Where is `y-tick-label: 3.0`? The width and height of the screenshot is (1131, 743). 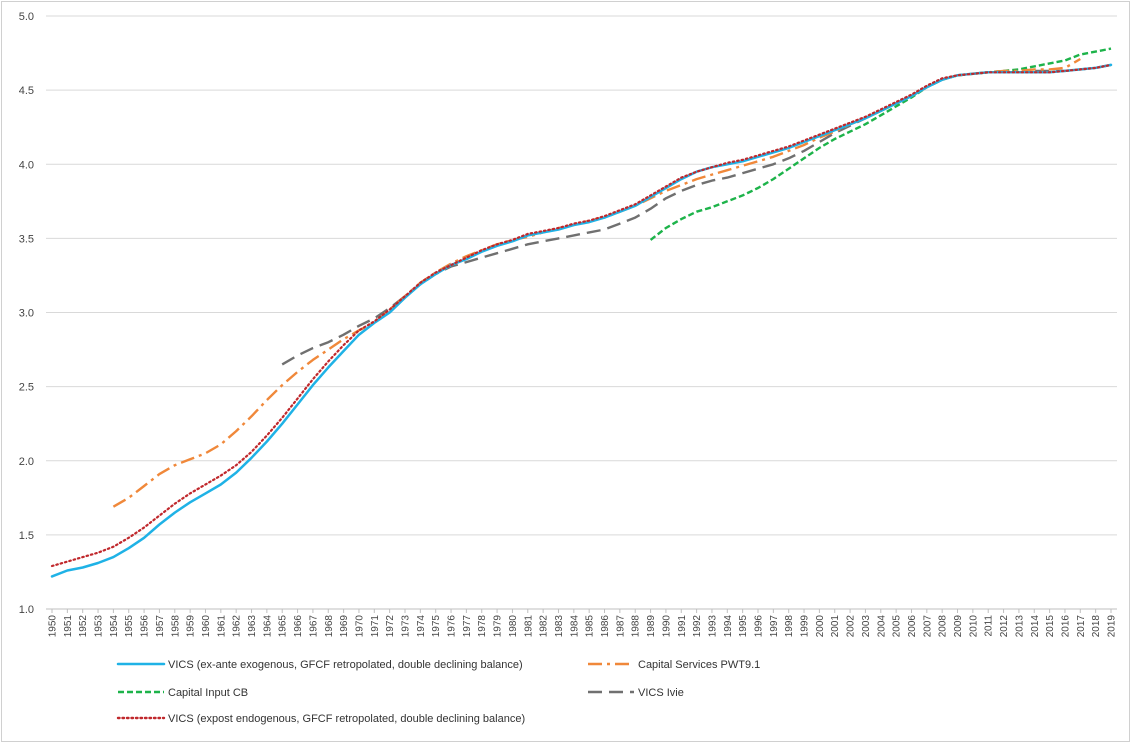 y-tick-label: 3.0 is located at coordinates (26, 314).